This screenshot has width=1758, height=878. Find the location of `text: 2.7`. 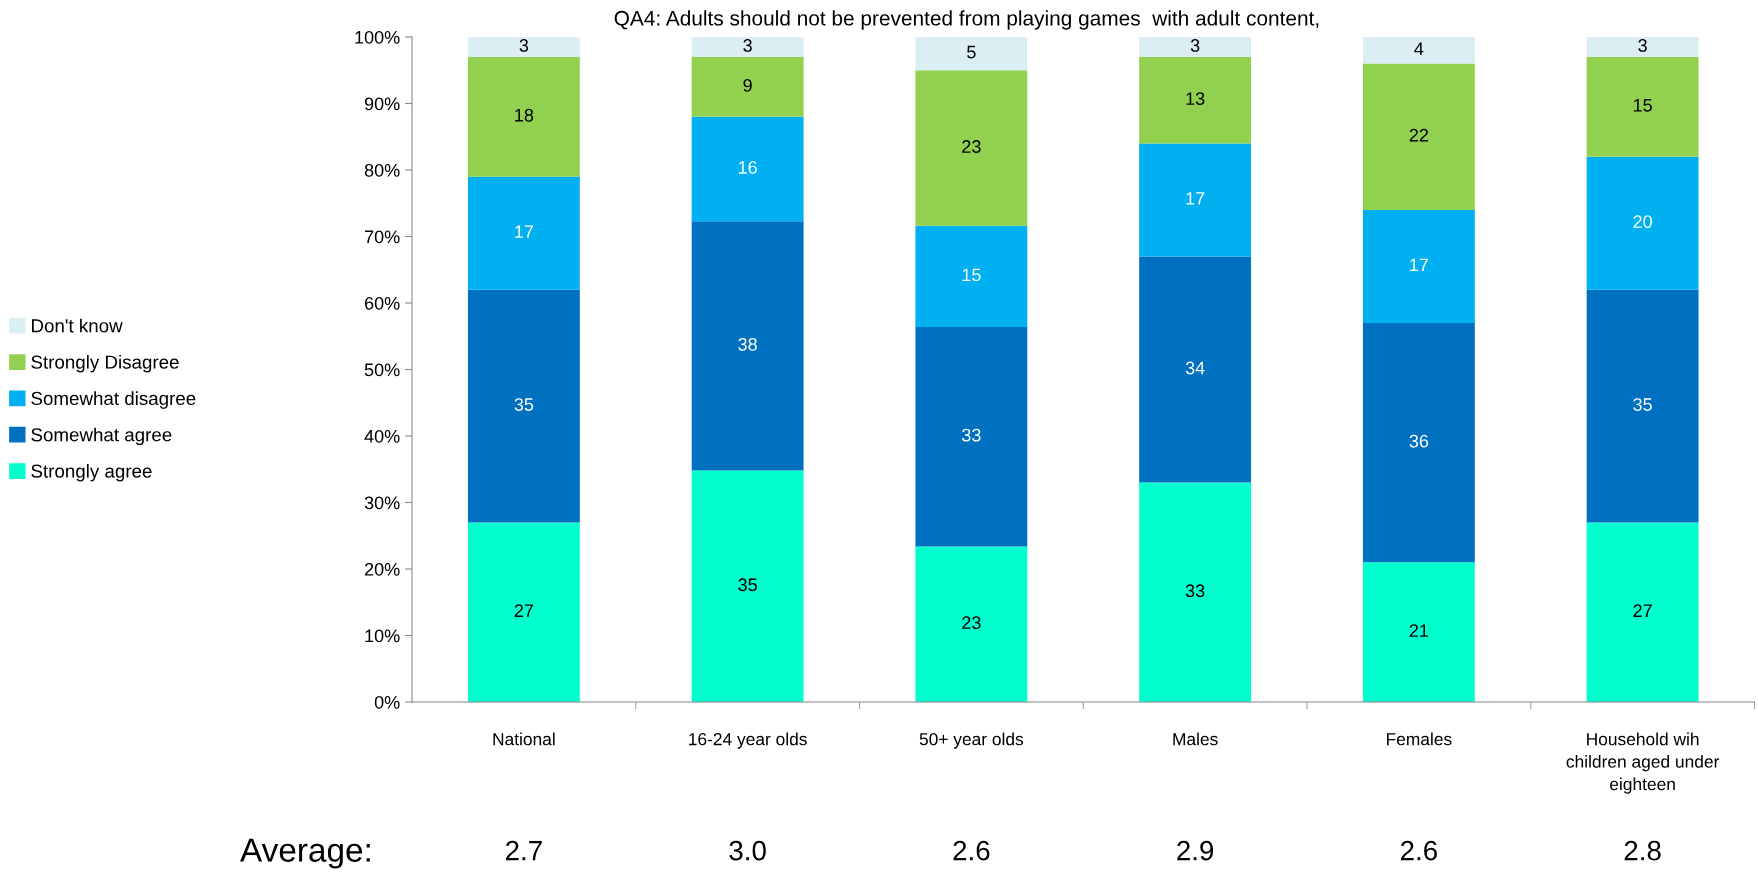

text: 2.7 is located at coordinates (523, 850).